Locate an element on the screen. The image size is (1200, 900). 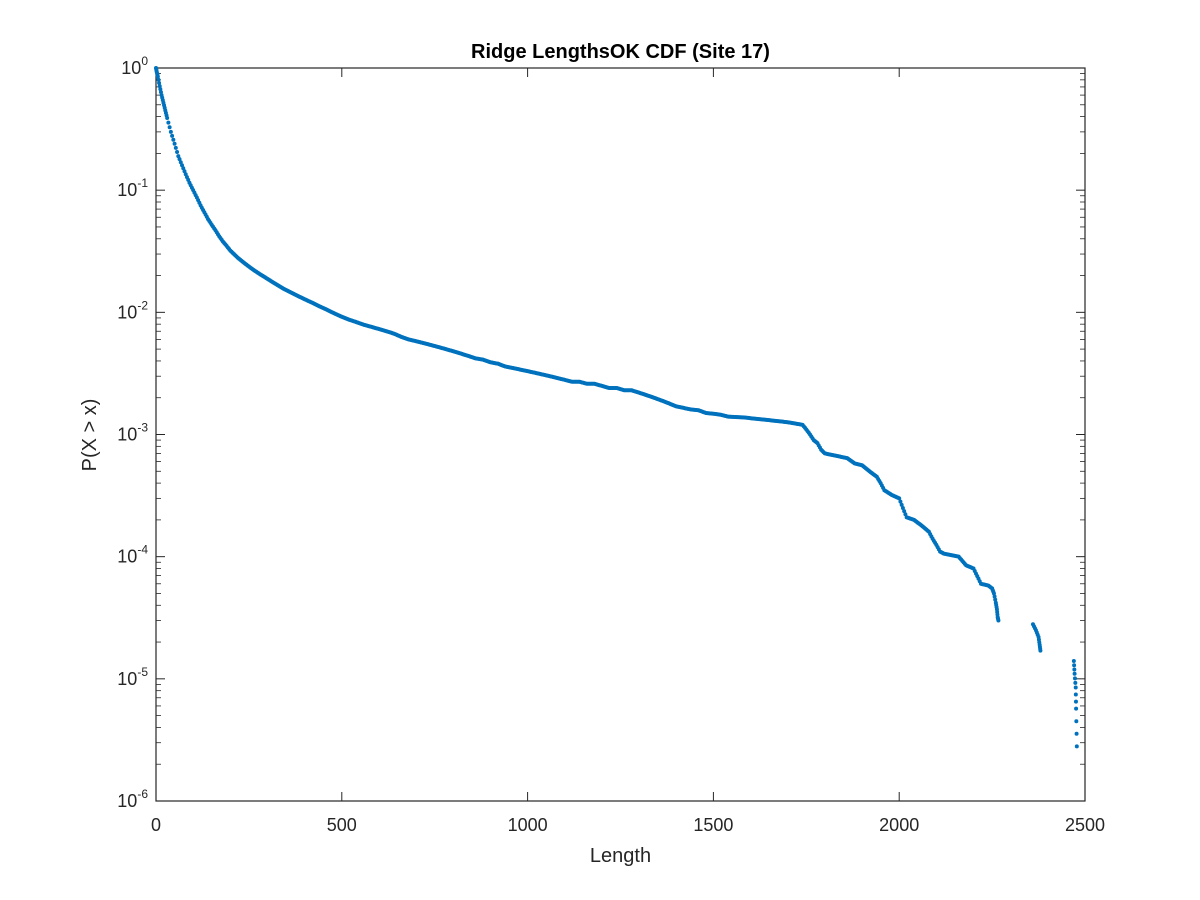
x-tick-label: 1500 is located at coordinates (713, 825).